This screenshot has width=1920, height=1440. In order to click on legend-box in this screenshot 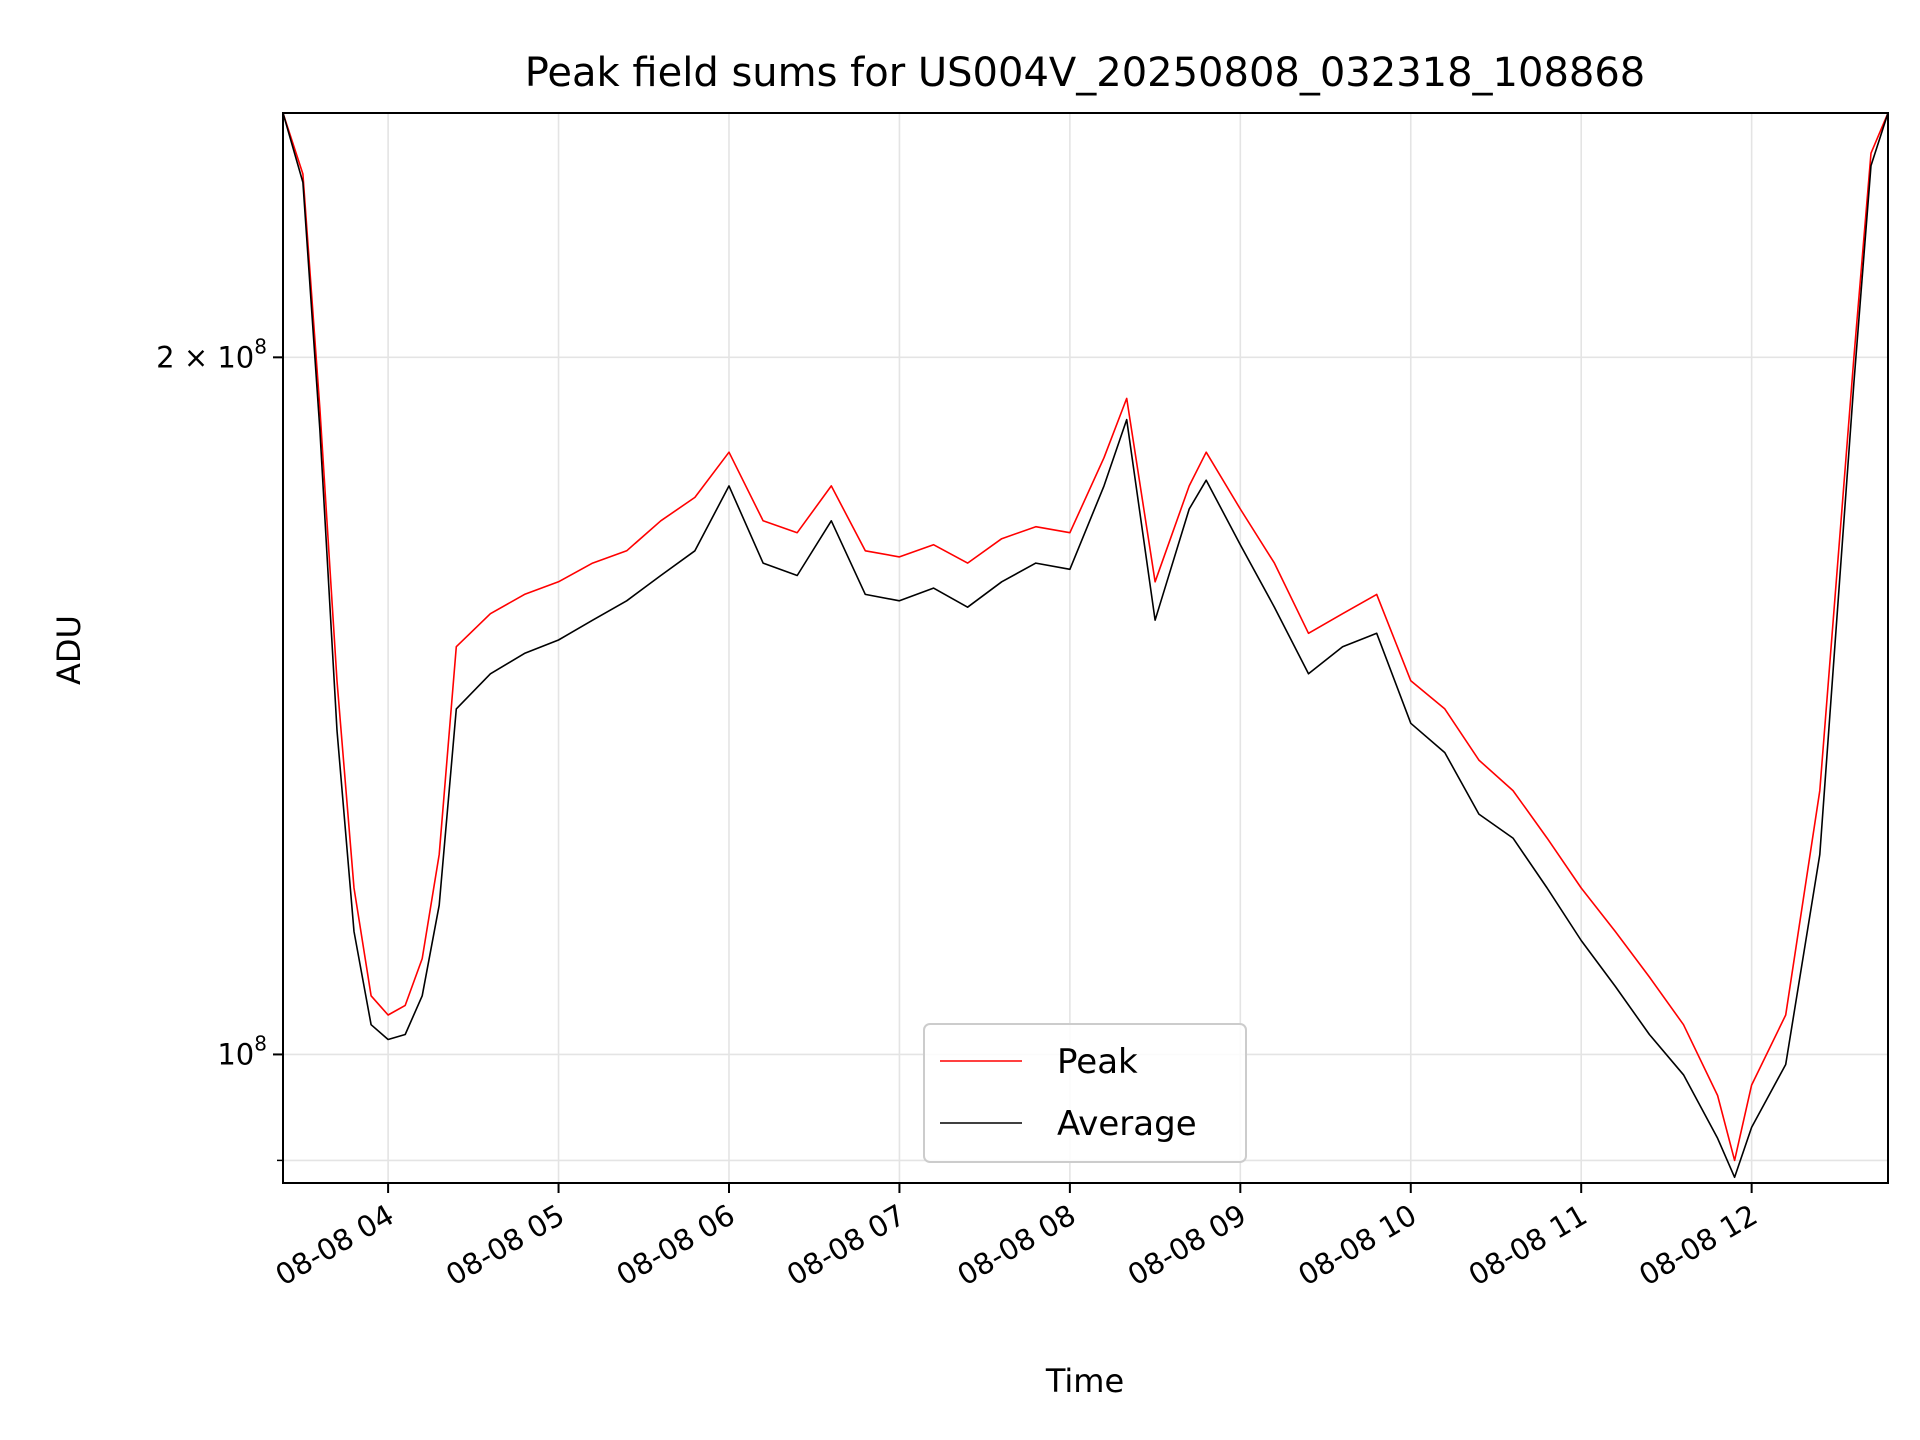, I will do `click(1085, 1093)`.